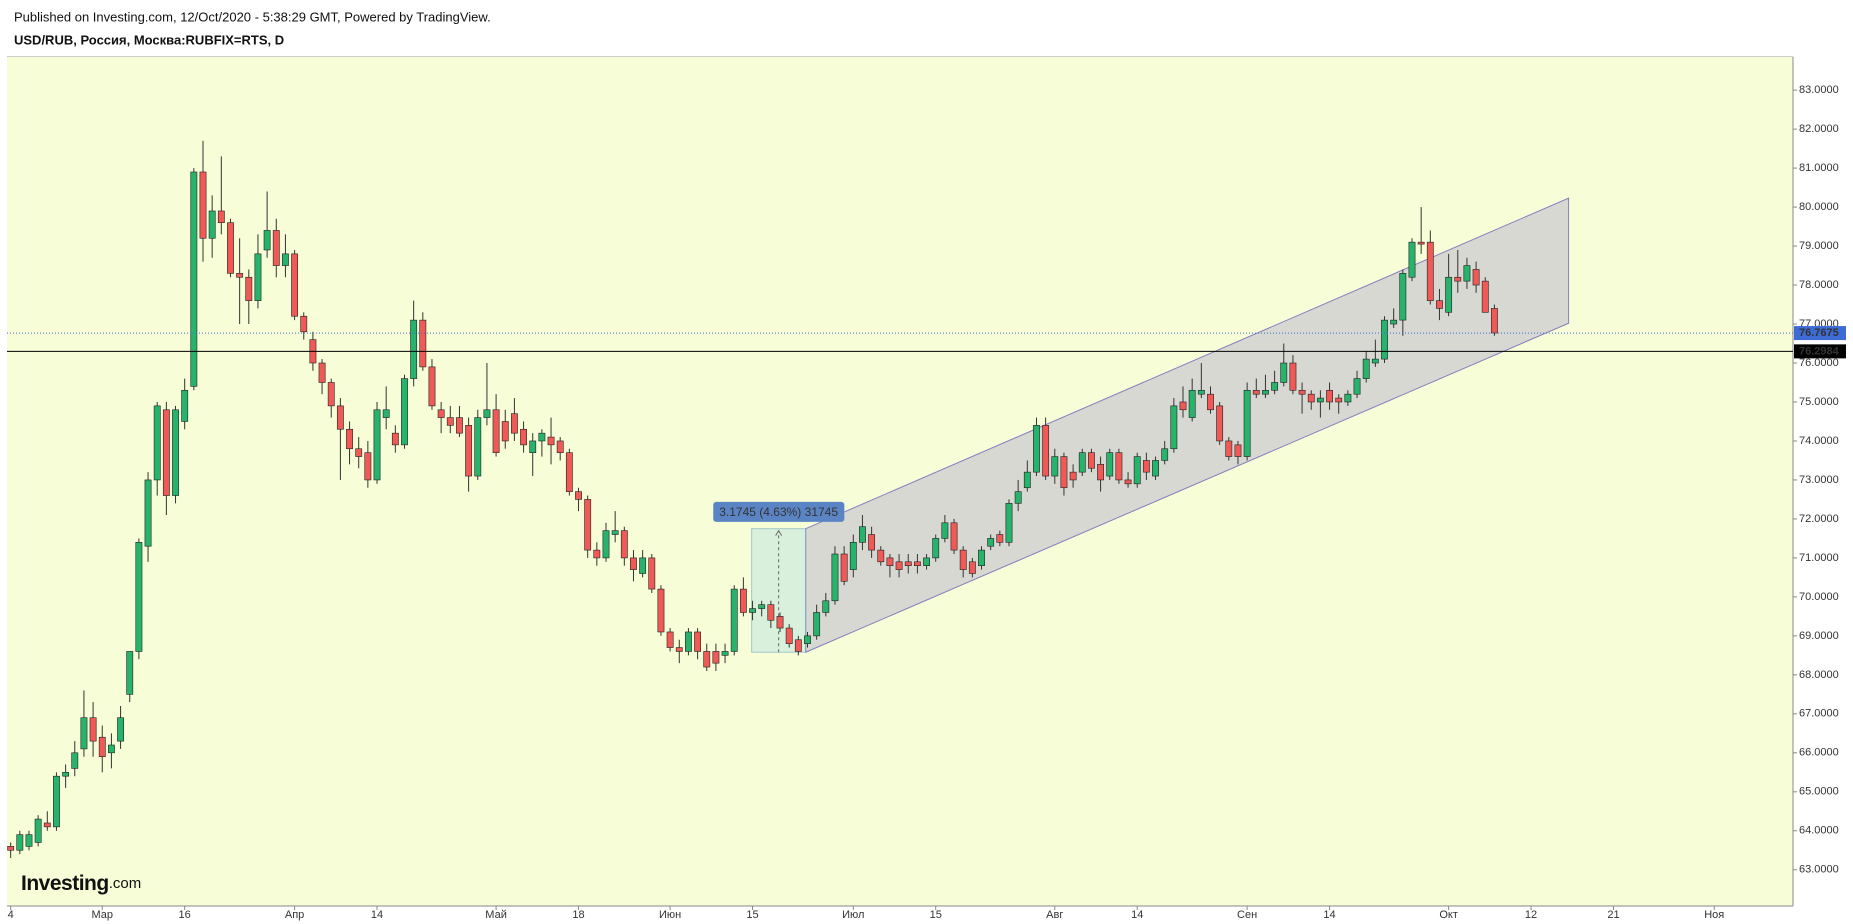  Describe the element at coordinates (1819, 714) in the screenshot. I see `y-tick-label: 67.0000` at that location.